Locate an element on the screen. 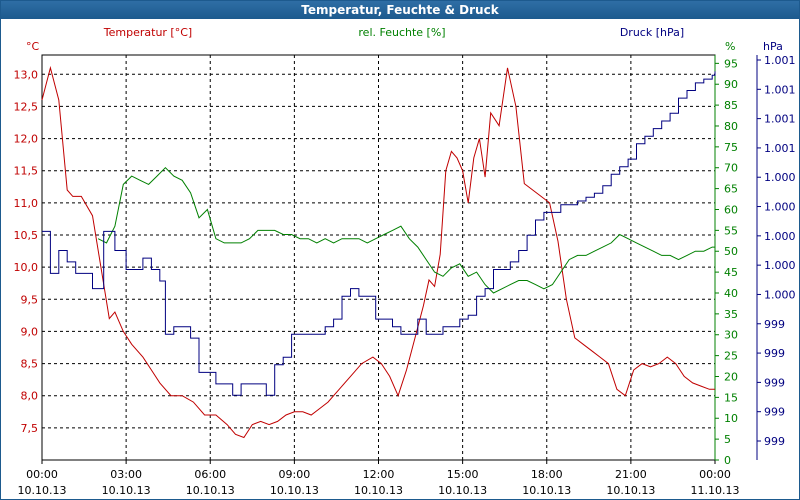 Image resolution: width=800 pixels, height=500 pixels. humidity-tick-label: 50 is located at coordinates (731, 251).